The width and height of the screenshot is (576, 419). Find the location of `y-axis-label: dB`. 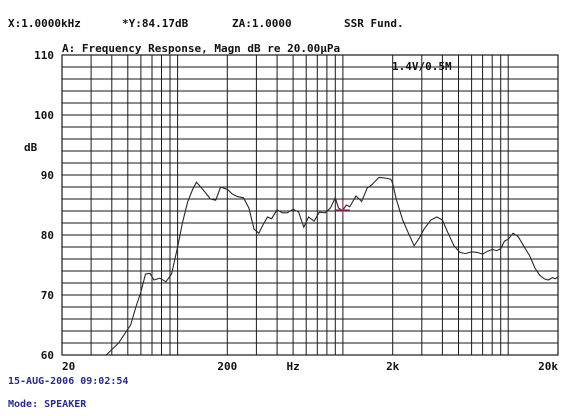

y-axis-label: dB is located at coordinates (31, 147).